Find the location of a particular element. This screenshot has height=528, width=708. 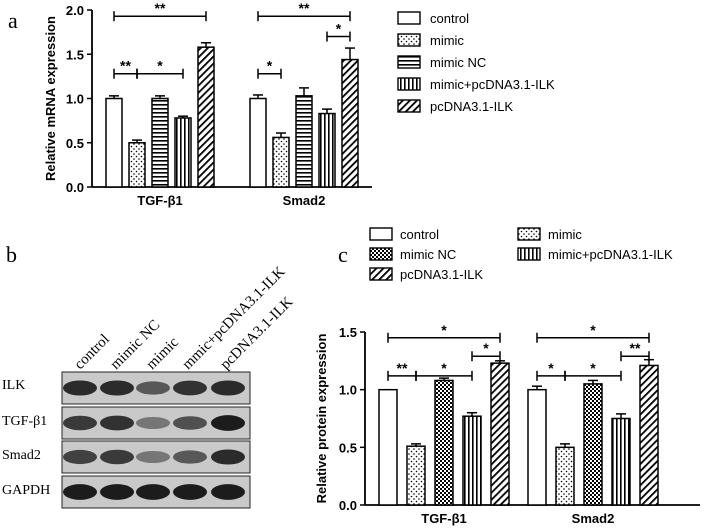

blot-row-label: Smad2 is located at coordinates (21, 455).